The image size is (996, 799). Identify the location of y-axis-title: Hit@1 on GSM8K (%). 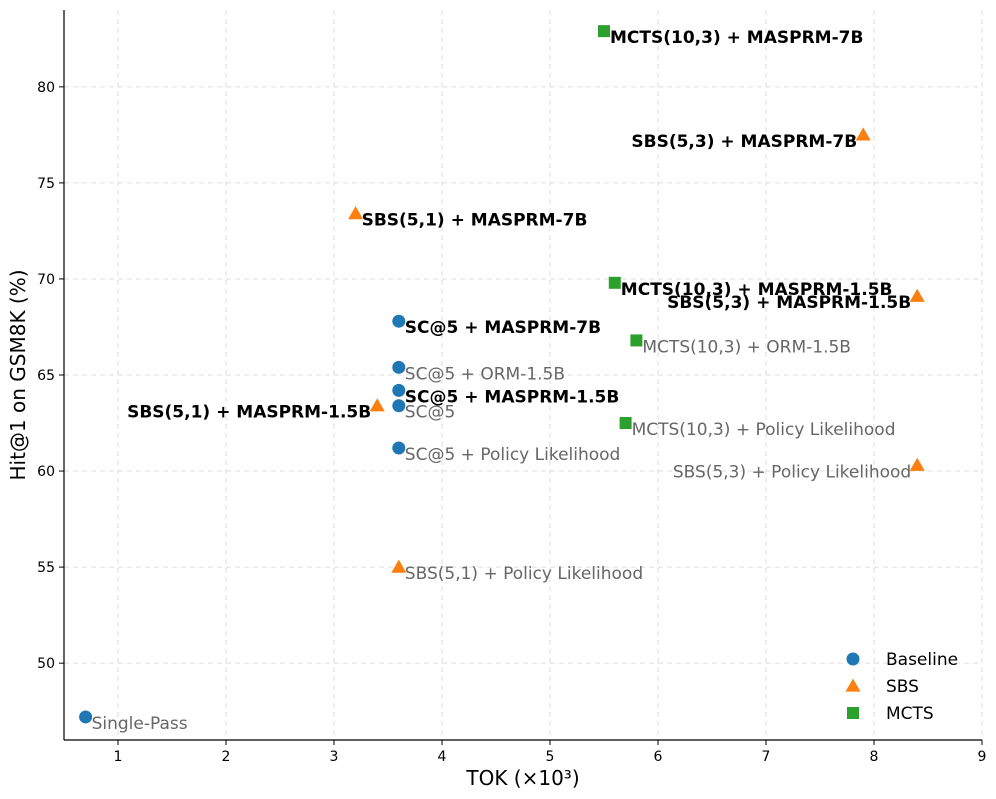
(18, 374).